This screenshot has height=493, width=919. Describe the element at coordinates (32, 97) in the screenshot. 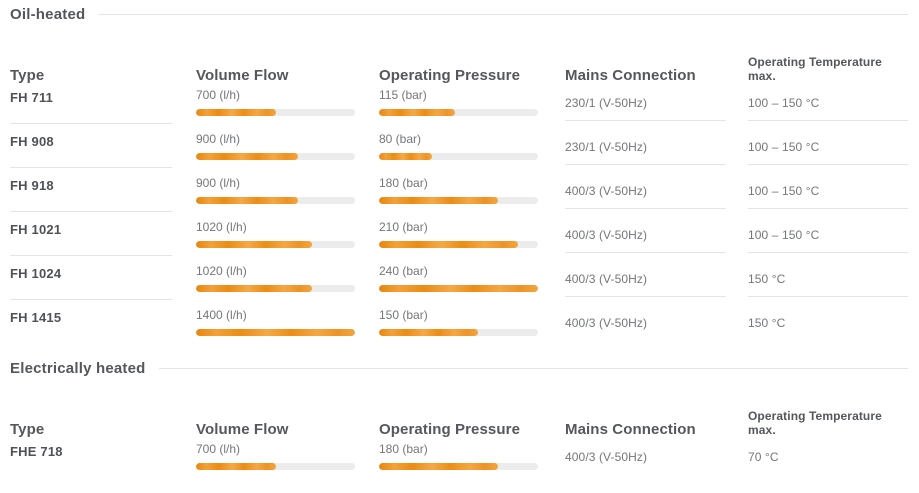

I see `type-label: FH 711` at that location.